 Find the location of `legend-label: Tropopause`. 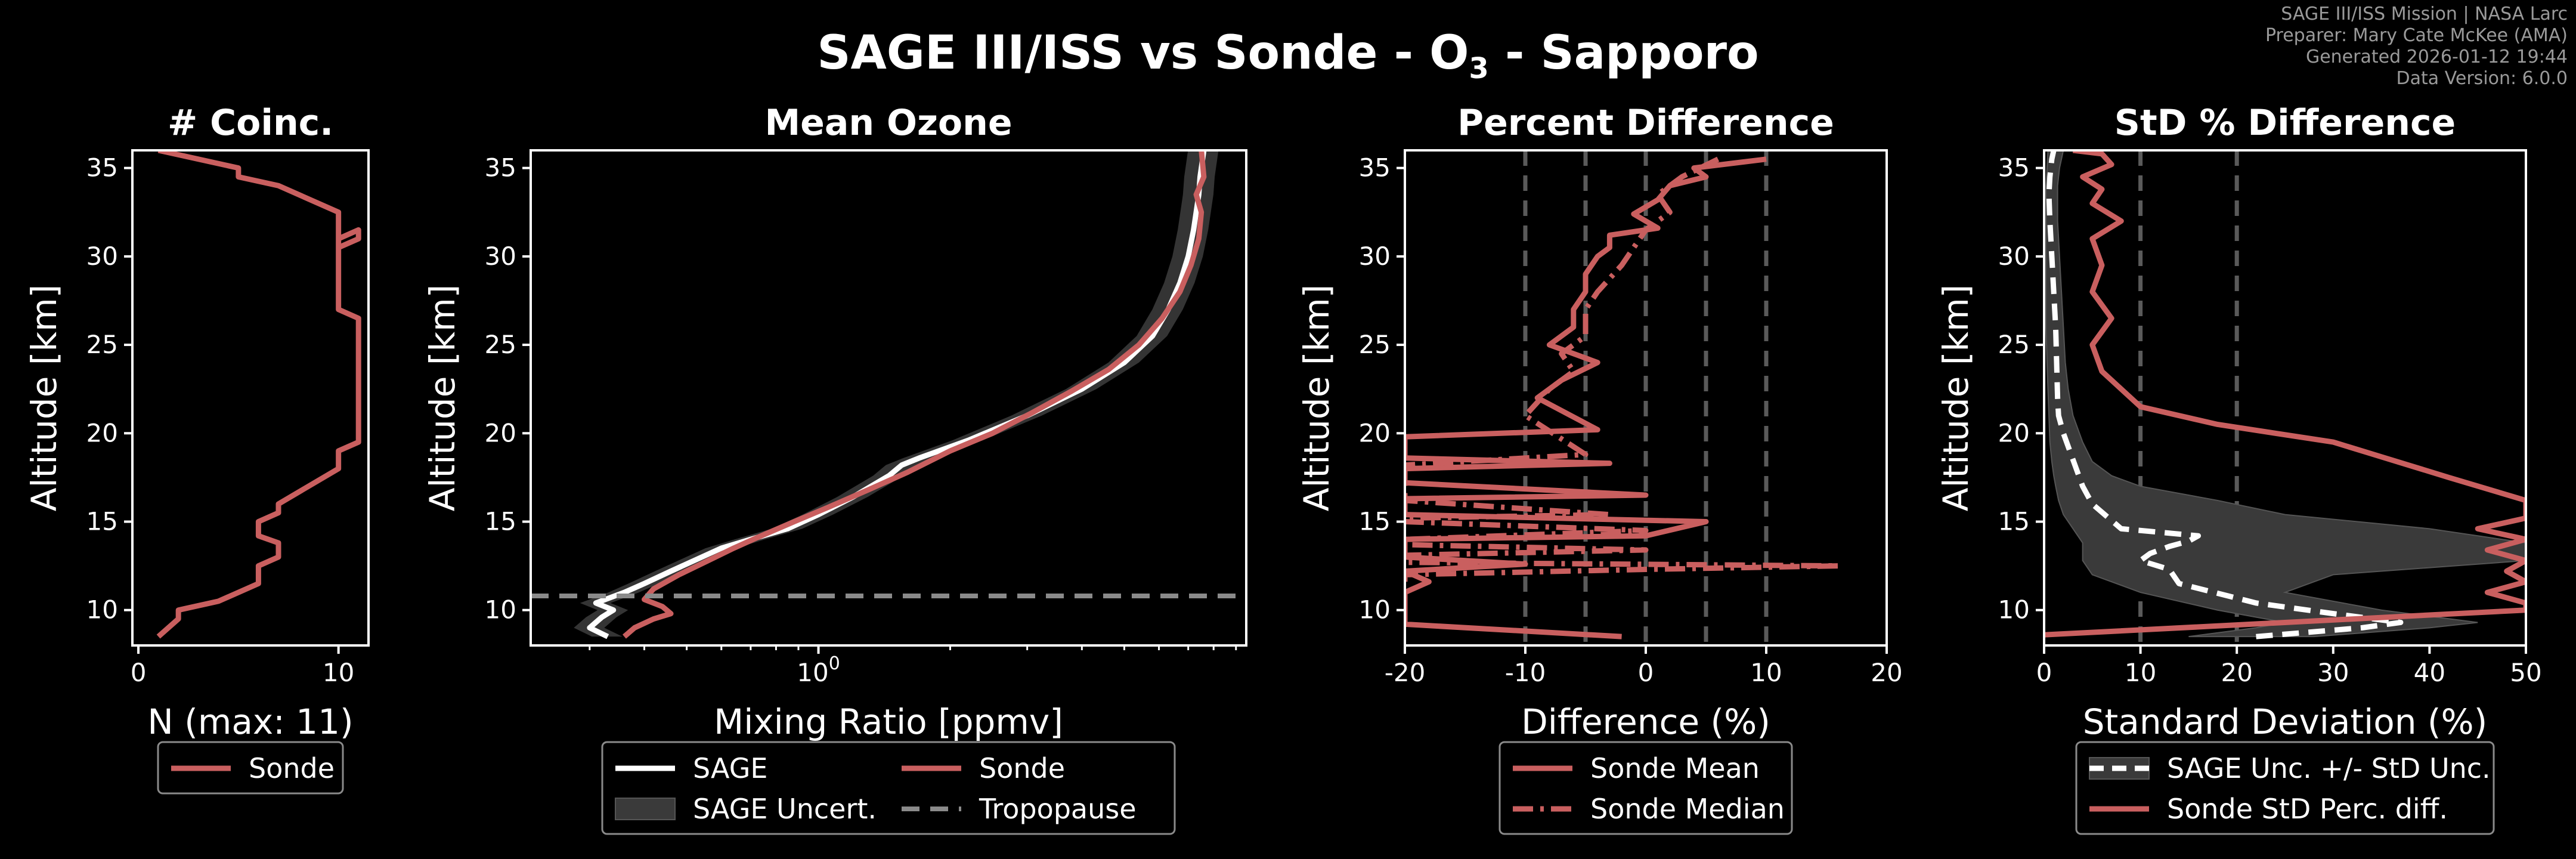

legend-label: Tropopause is located at coordinates (1058, 809).